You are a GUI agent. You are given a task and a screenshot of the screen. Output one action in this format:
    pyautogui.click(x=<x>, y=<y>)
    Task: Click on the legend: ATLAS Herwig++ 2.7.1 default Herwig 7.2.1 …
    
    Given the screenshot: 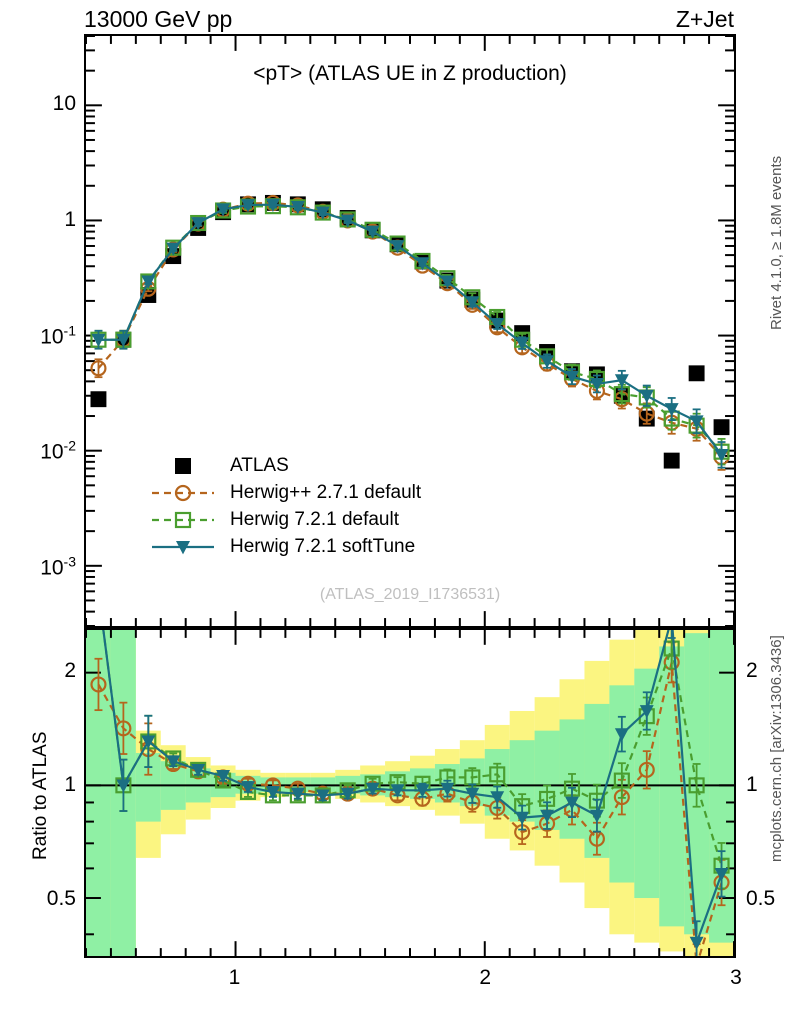 What is the action you would take?
    pyautogui.click(x=285, y=506)
    